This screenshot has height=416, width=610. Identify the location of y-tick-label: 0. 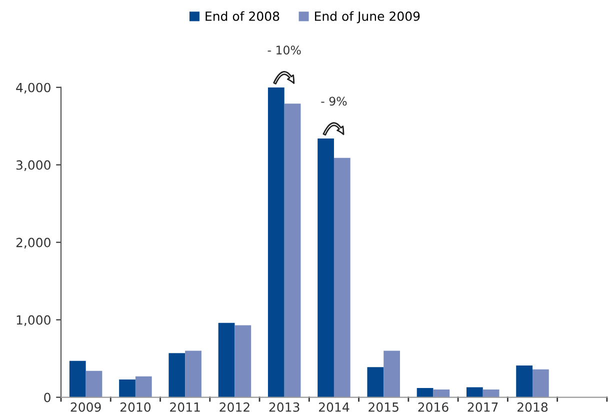
(47, 397).